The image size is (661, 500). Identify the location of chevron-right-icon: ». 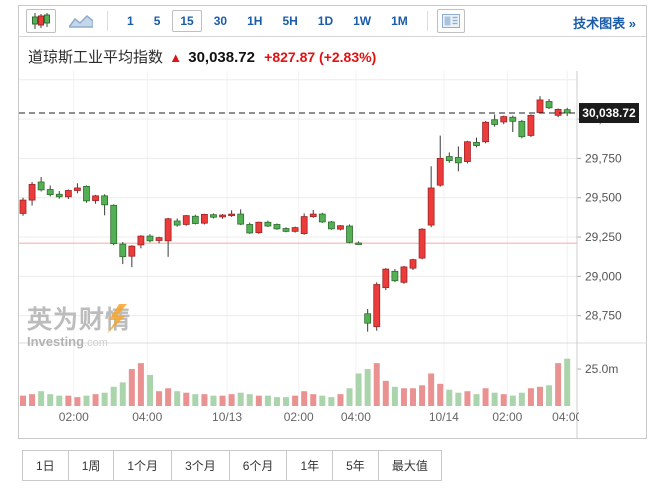
(632, 23).